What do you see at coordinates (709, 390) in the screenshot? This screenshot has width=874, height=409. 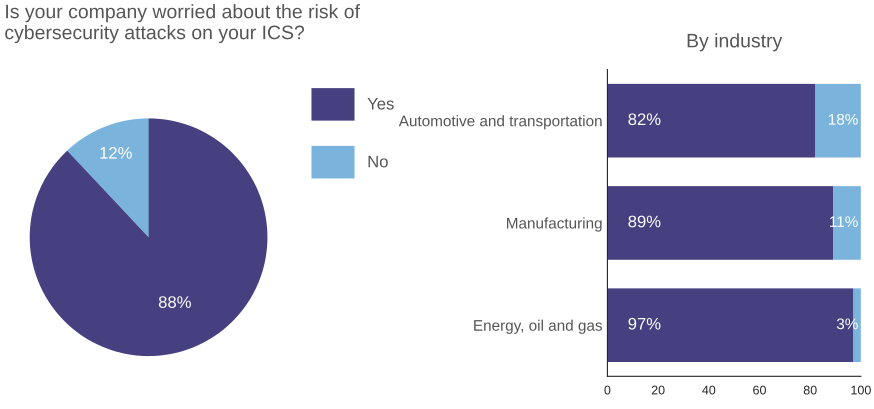 I see `x-tick-label: 40` at bounding box center [709, 390].